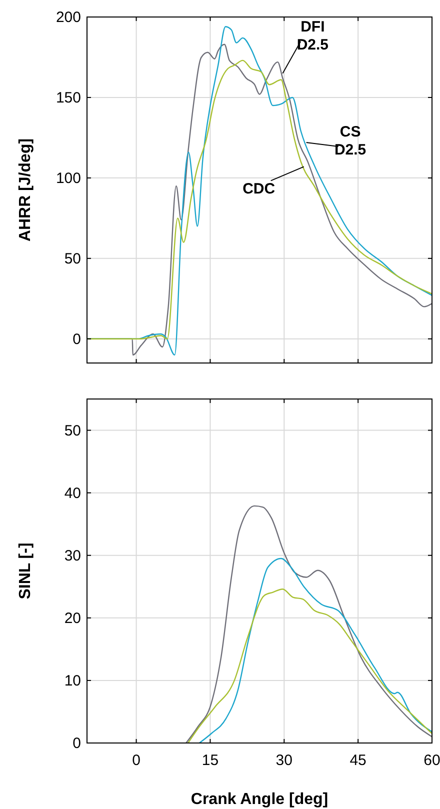 The height and width of the screenshot is (809, 440). What do you see at coordinates (68, 97) in the screenshot?
I see `y-tick-label: 150` at bounding box center [68, 97].